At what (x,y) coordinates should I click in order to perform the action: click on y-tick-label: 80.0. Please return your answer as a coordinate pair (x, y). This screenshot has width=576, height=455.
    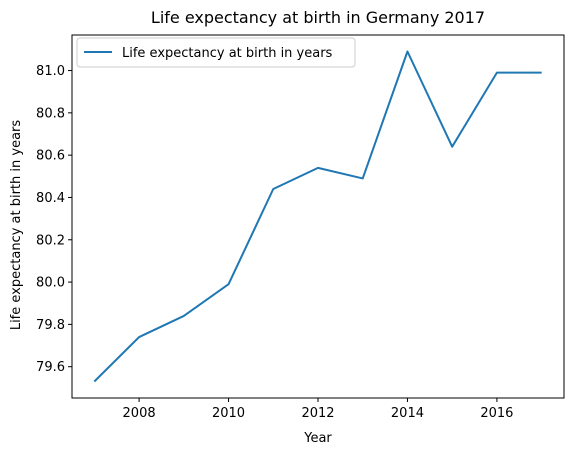
    Looking at the image, I should click on (50, 283).